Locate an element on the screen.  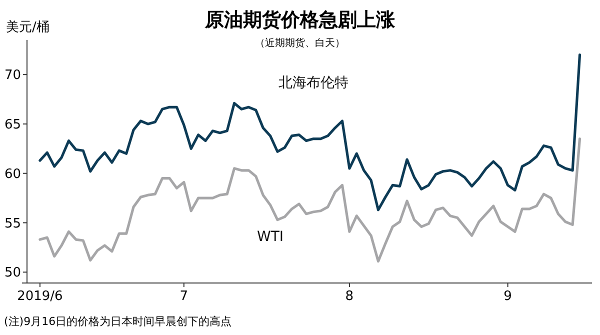
y-tick-label: 55 is located at coordinates (12, 224).